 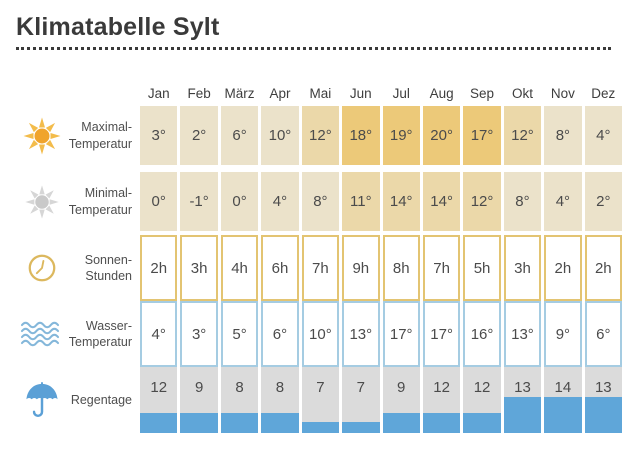 I want to click on month-header-cells: Jan Feb März Apr Mai Jun Jul Aug Sep Okt Nov Dez, so click(x=381, y=91).